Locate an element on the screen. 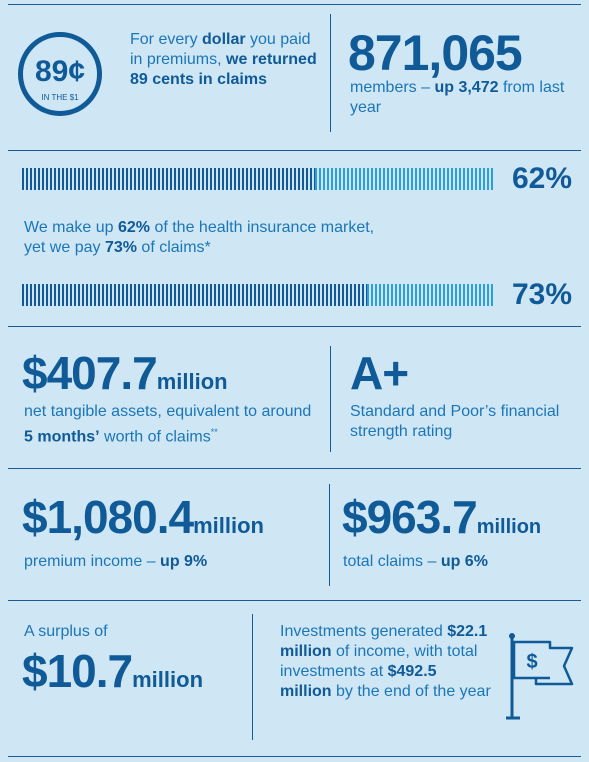 The width and height of the screenshot is (589, 762). market-share-bar is located at coordinates (258, 179).